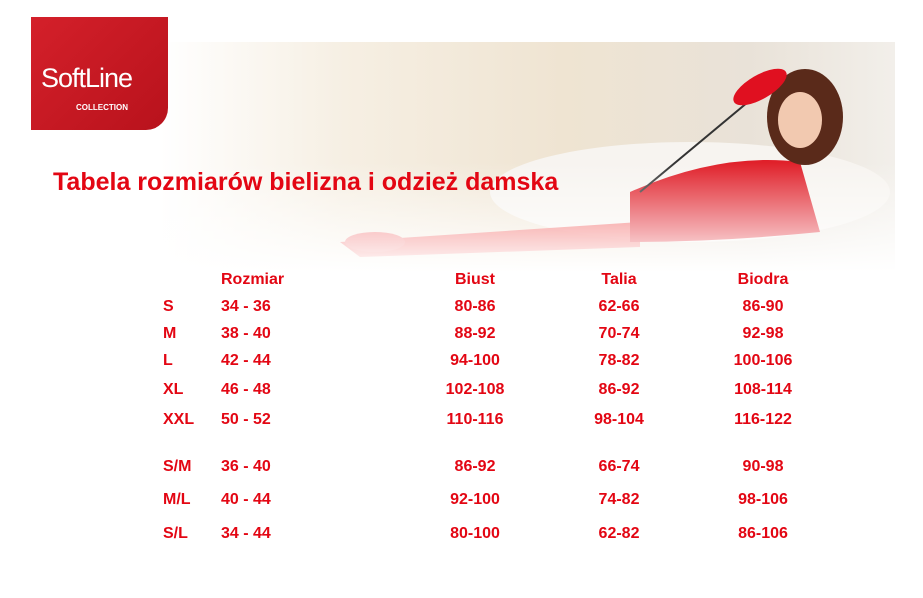 The height and width of the screenshot is (598, 923). Describe the element at coordinates (763, 389) in the screenshot. I see `cell-biodra: 108-114` at that location.